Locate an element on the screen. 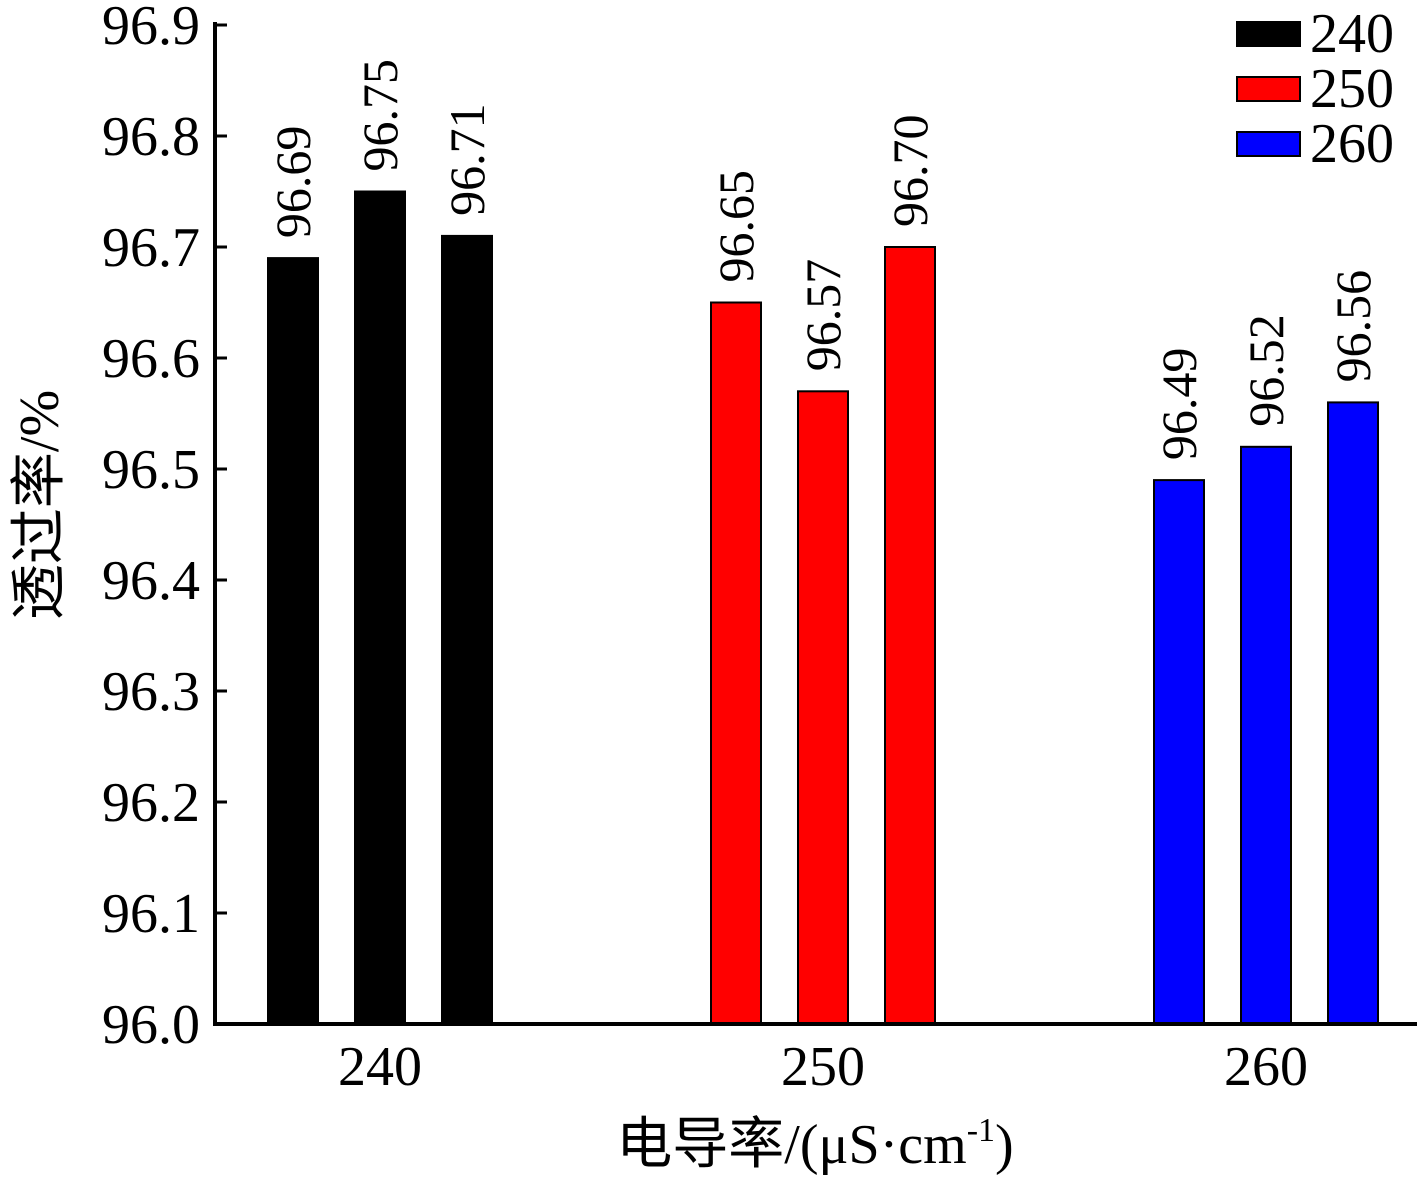 The image size is (1417, 1181). x-axis-title-main: 电导率/(μS·cm is located at coordinates (791, 1145).